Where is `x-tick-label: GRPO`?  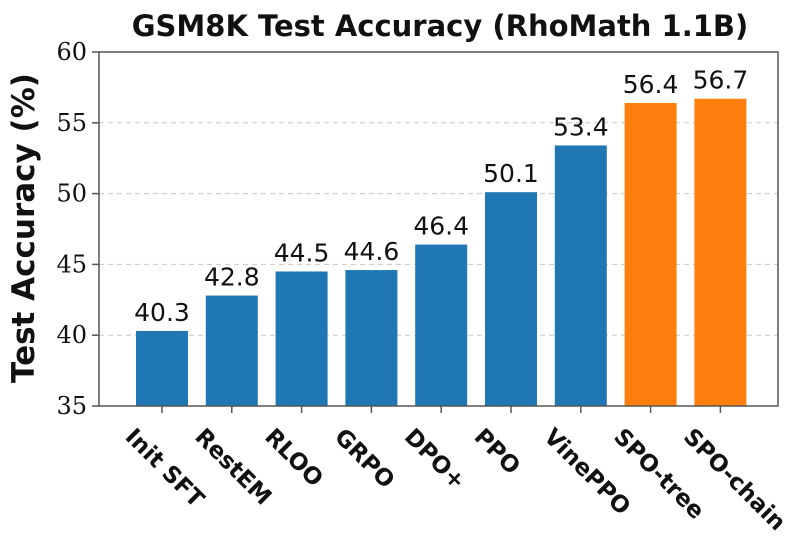
x-tick-label: GRPO is located at coordinates (364, 459).